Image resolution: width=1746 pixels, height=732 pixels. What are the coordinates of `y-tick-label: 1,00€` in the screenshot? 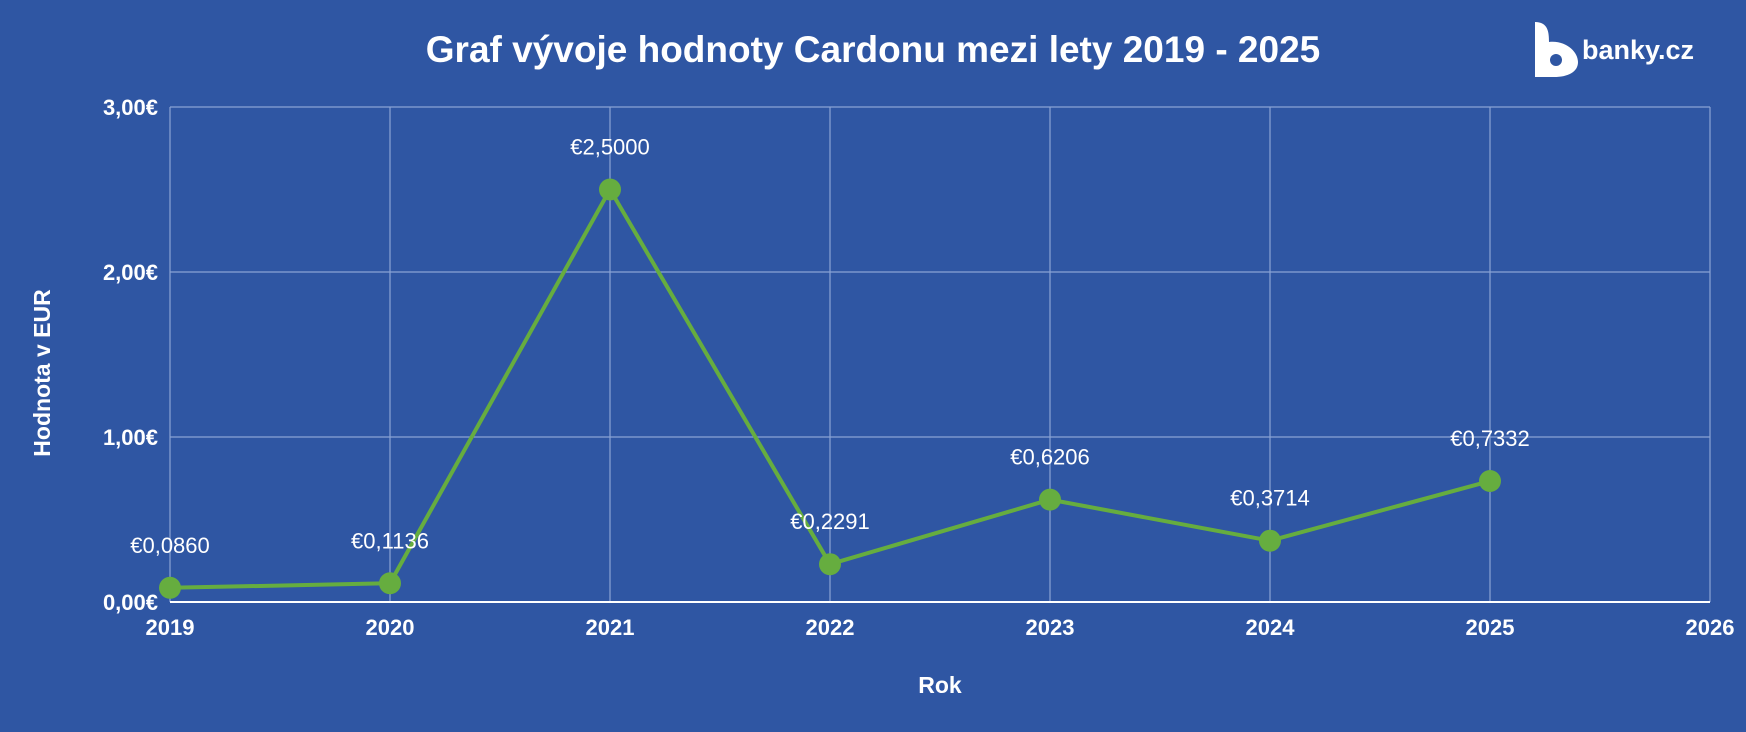 It's located at (130, 437).